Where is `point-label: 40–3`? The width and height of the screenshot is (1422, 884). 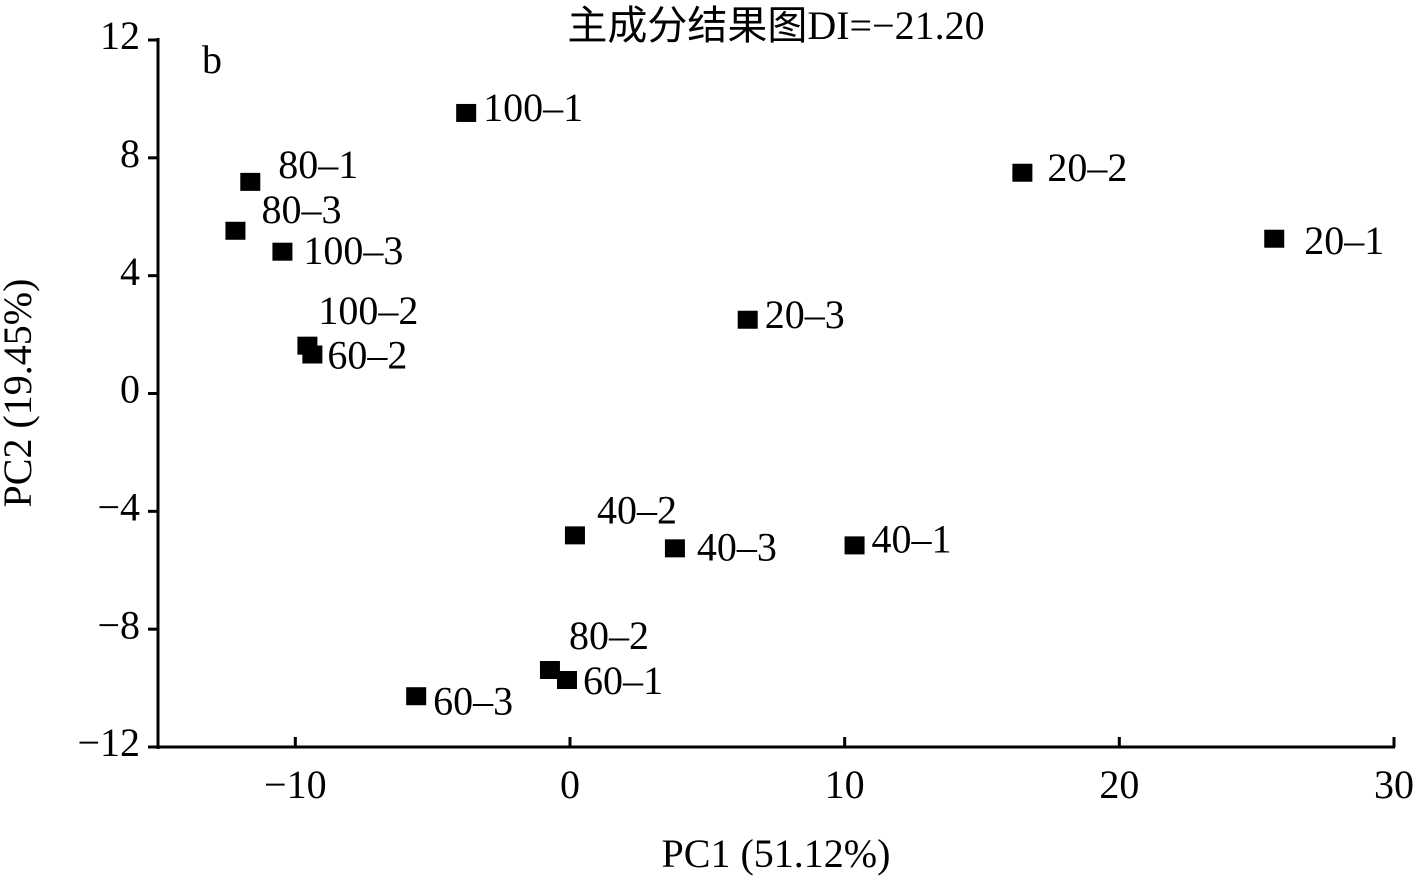 point-label: 40–3 is located at coordinates (737, 547).